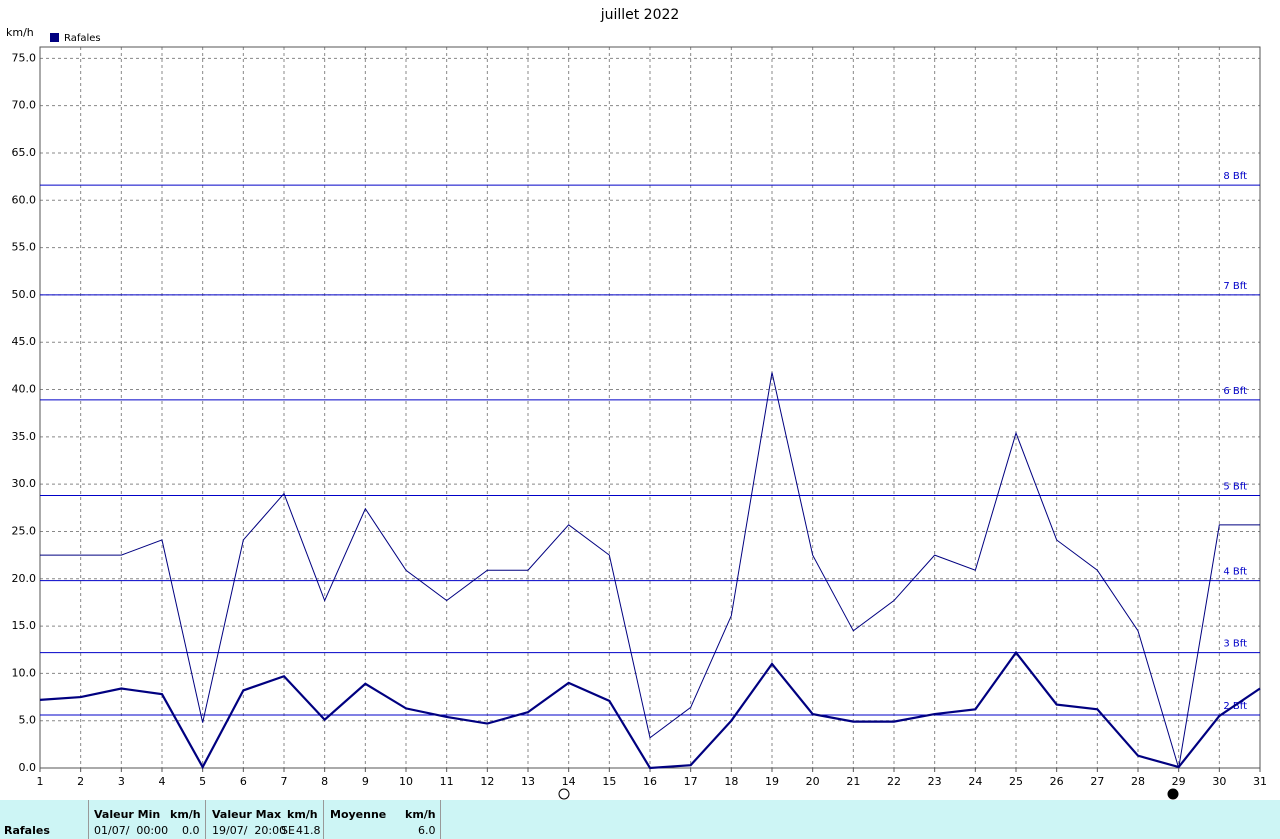  What do you see at coordinates (202, 781) in the screenshot?
I see `x-tick-label: 5` at bounding box center [202, 781].